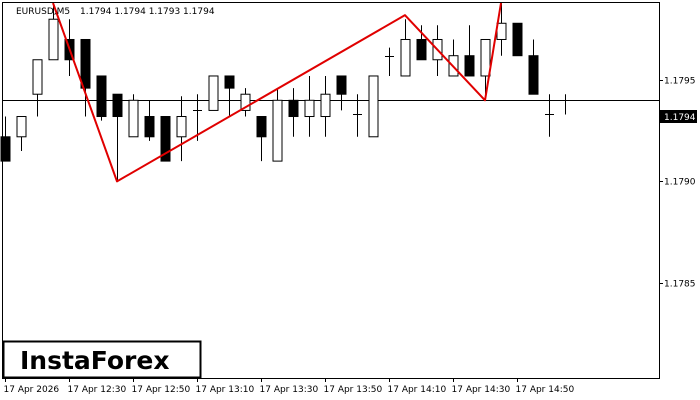  I want to click on x-tick-label: 17 Apr 13:50, so click(353, 390).